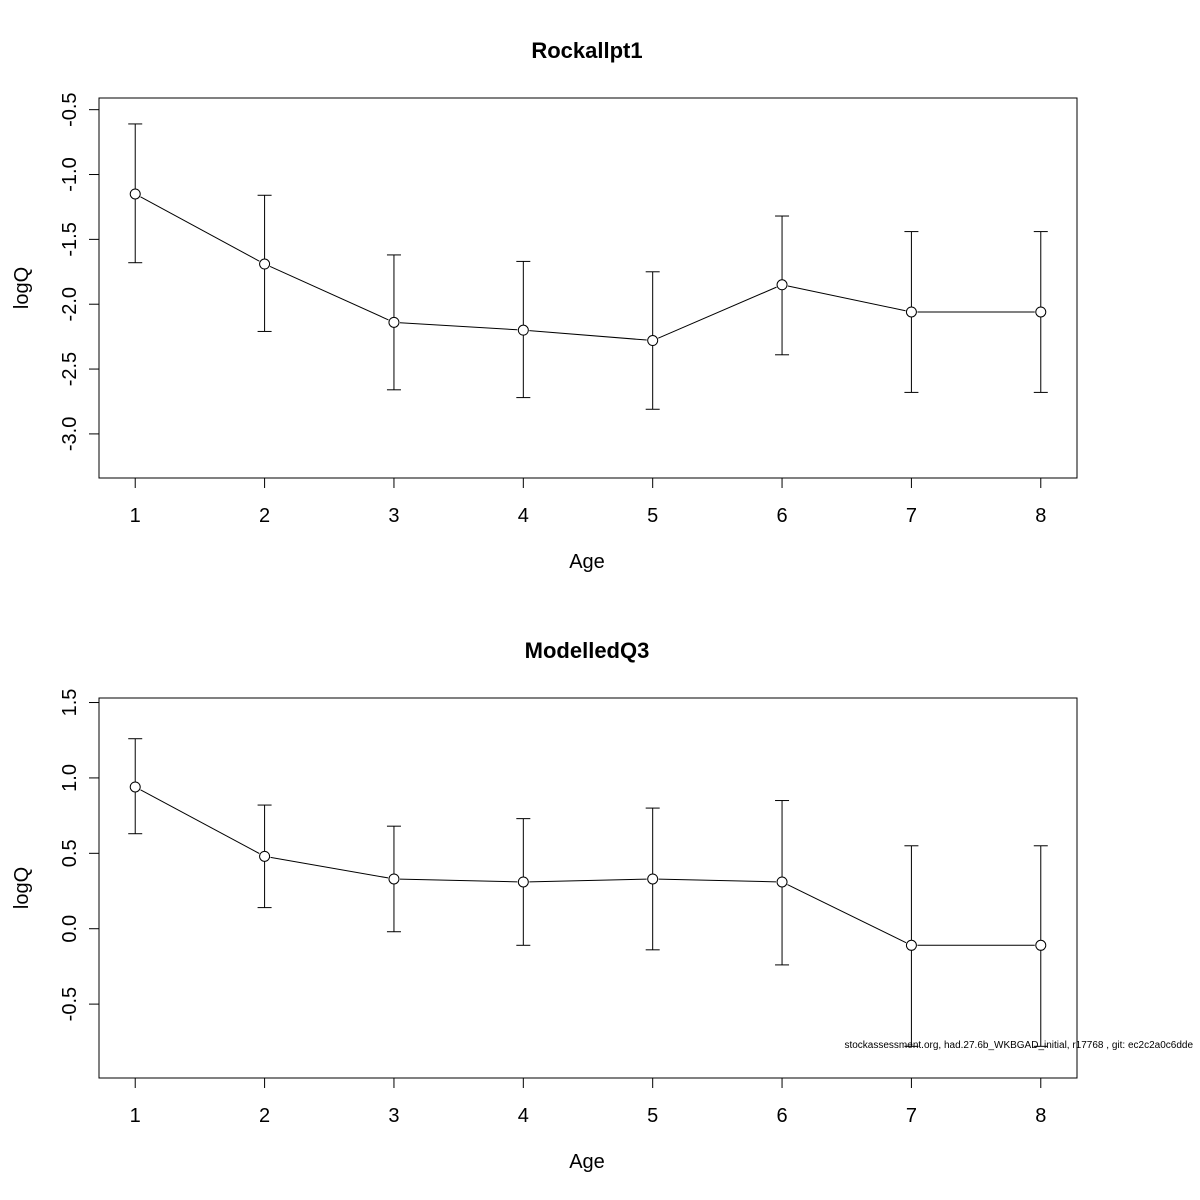 This screenshot has height=1200, width=1200. What do you see at coordinates (586, 50) in the screenshot?
I see `chart-title: Rockallpt1` at bounding box center [586, 50].